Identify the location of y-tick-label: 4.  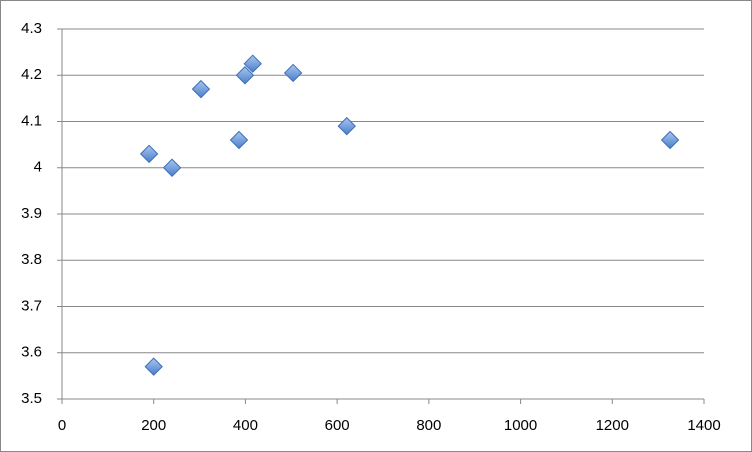
(38, 167).